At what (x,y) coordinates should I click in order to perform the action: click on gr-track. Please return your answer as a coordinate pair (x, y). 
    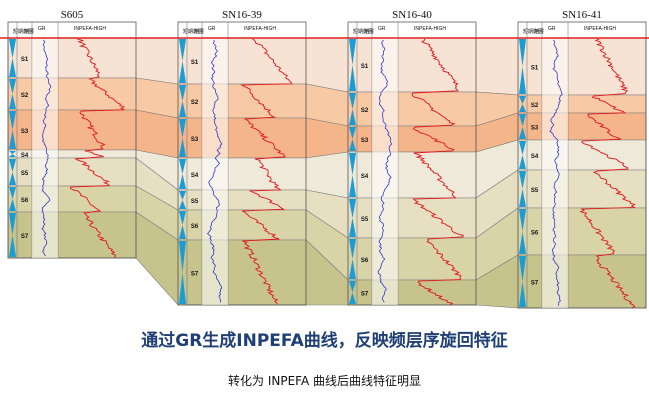
    Looking at the image, I should click on (45, 148).